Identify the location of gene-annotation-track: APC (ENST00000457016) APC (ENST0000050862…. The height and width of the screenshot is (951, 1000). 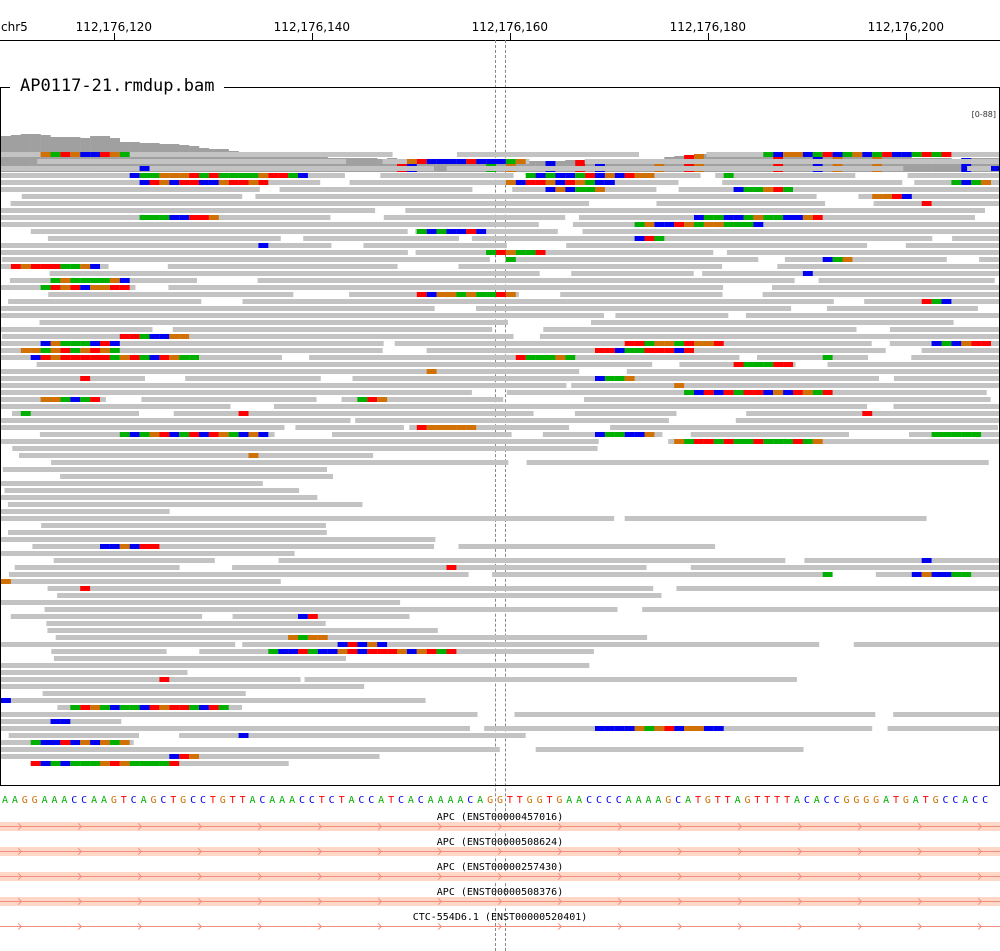
(500, 880).